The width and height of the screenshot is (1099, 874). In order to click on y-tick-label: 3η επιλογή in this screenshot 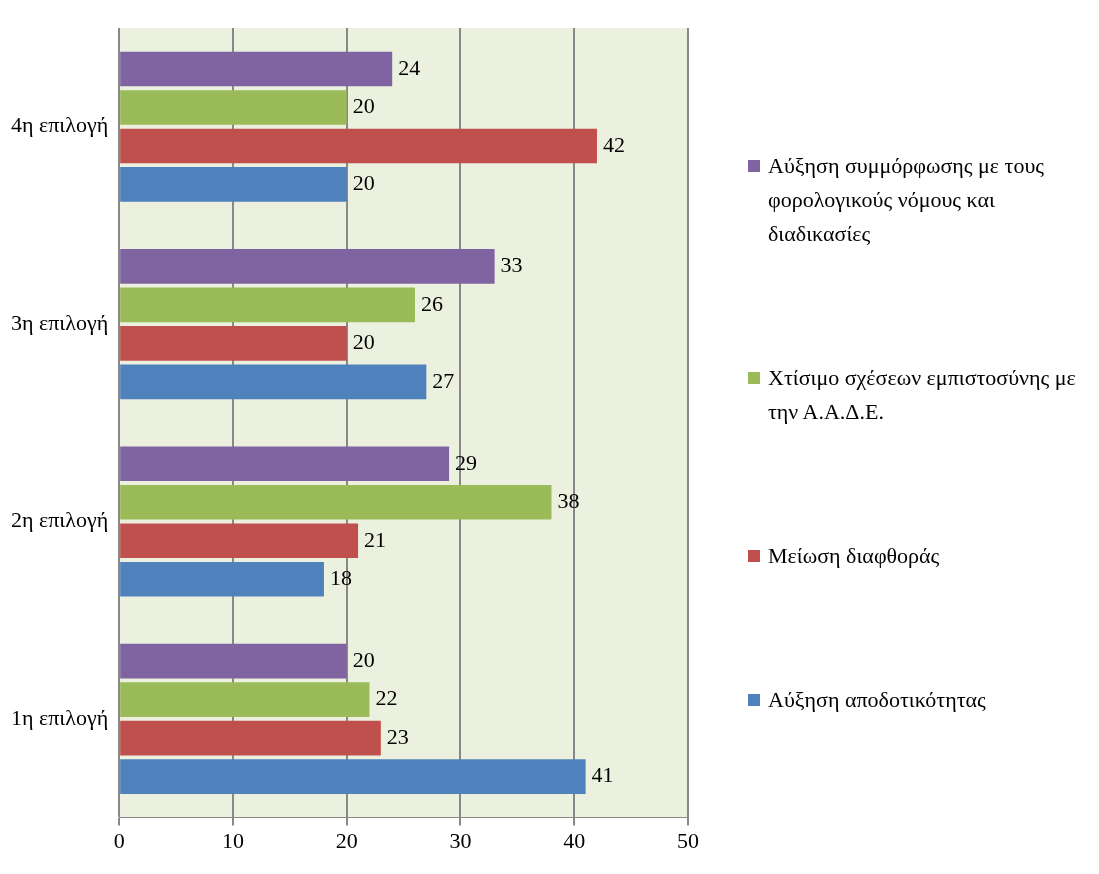, I will do `click(59, 322)`.